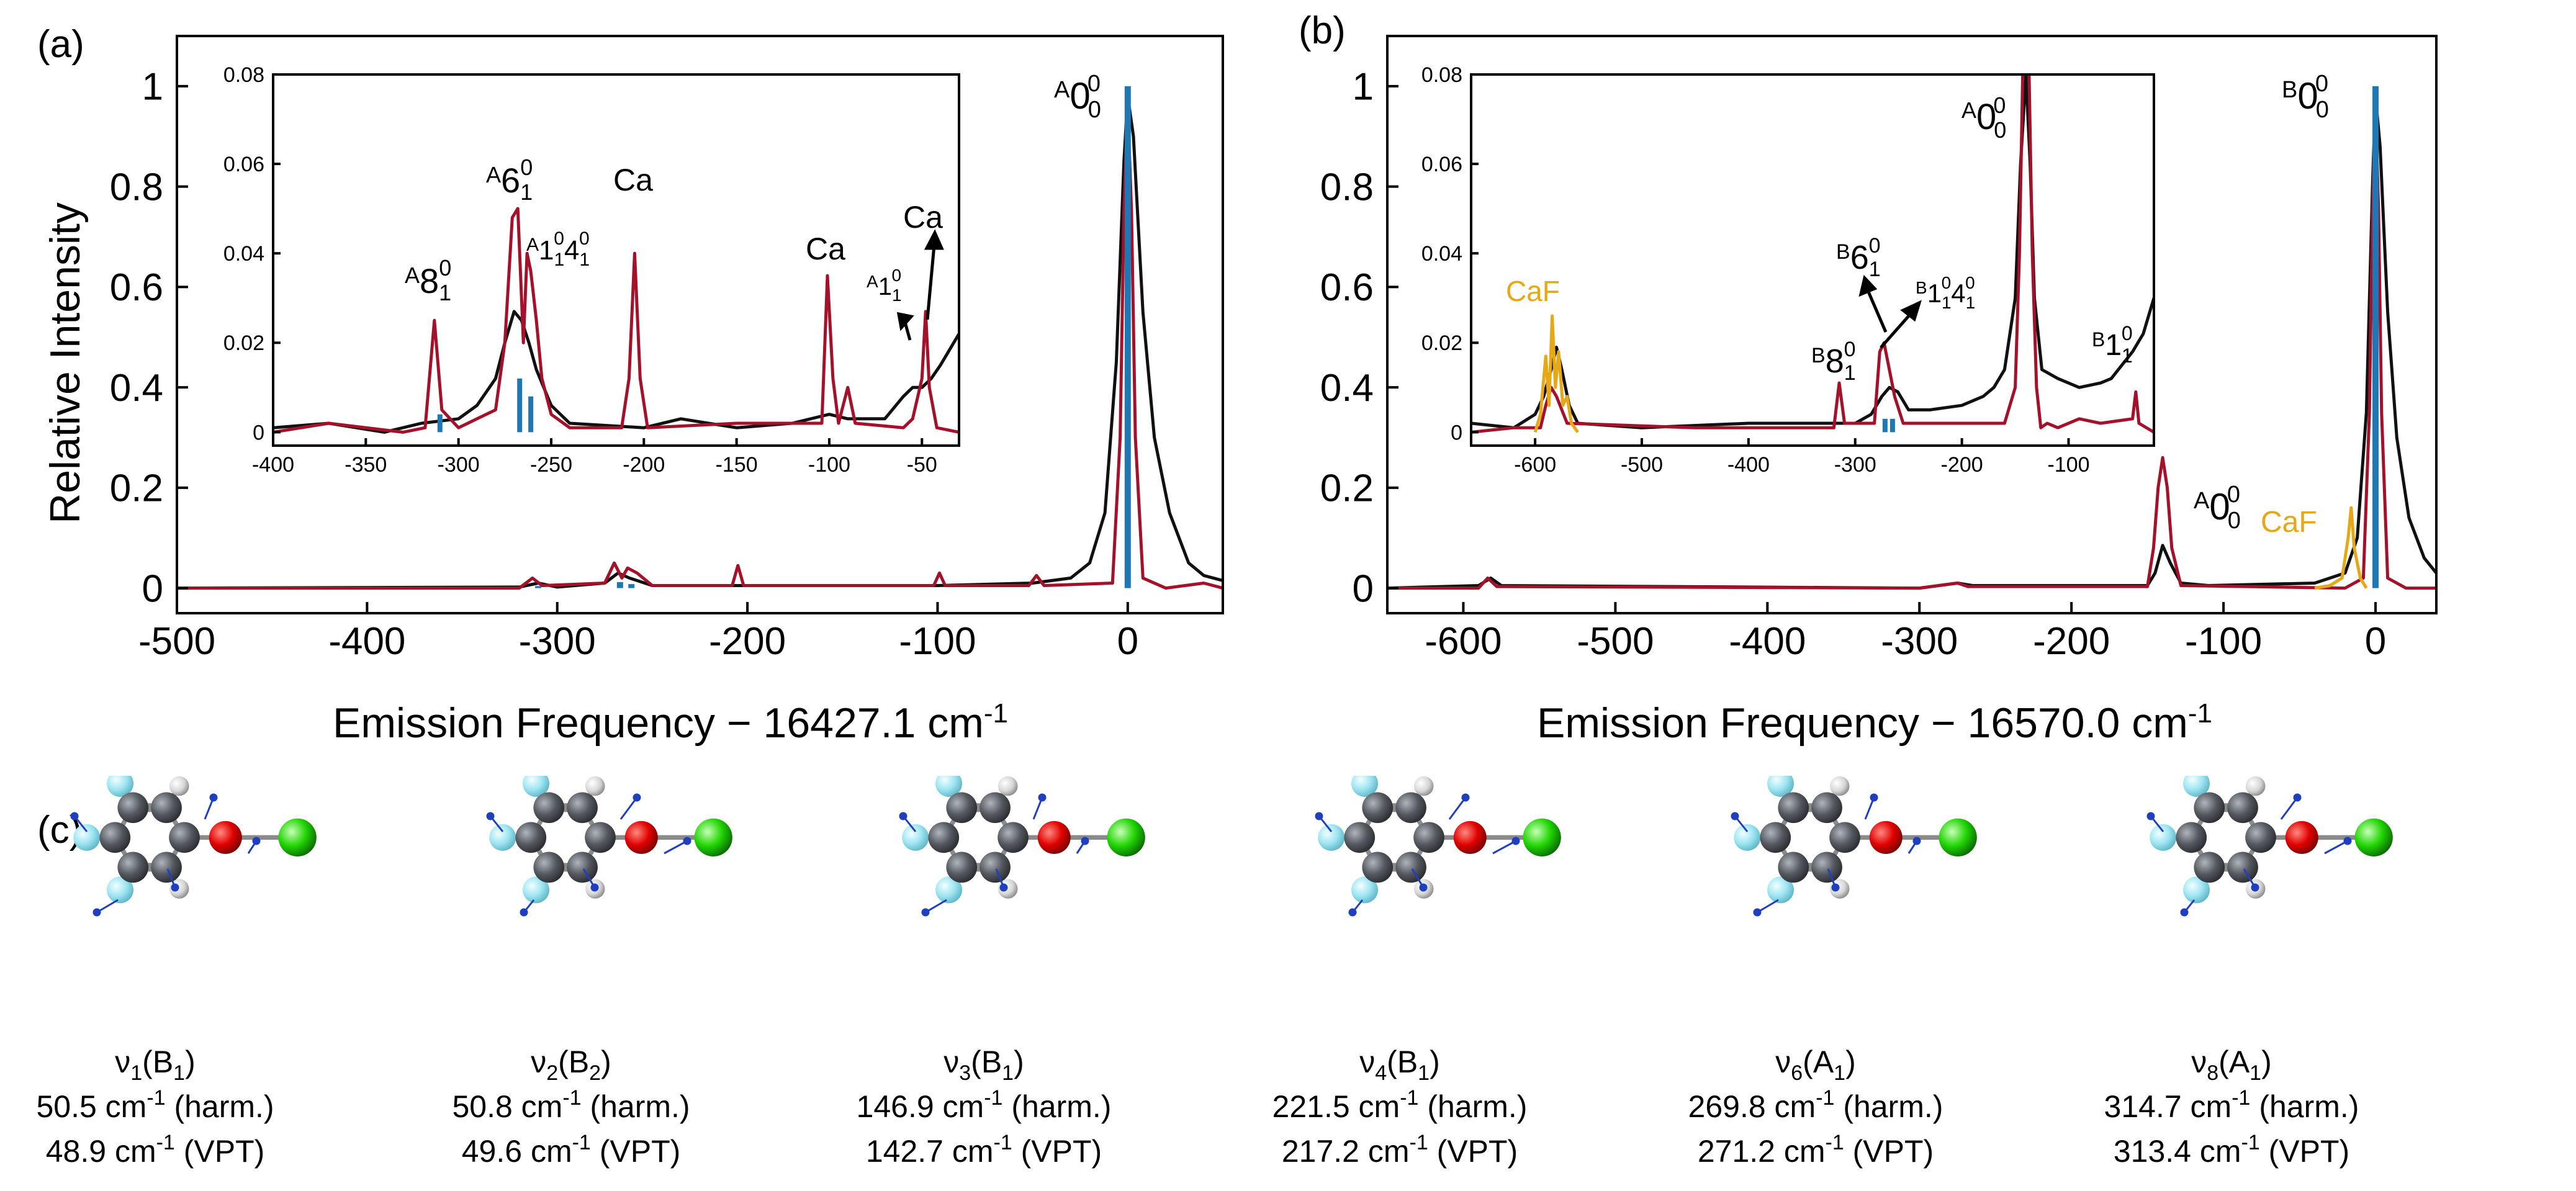 Image resolution: width=2576 pixels, height=1191 pixels. I want to click on series-caf-b-inset, so click(1556, 373).